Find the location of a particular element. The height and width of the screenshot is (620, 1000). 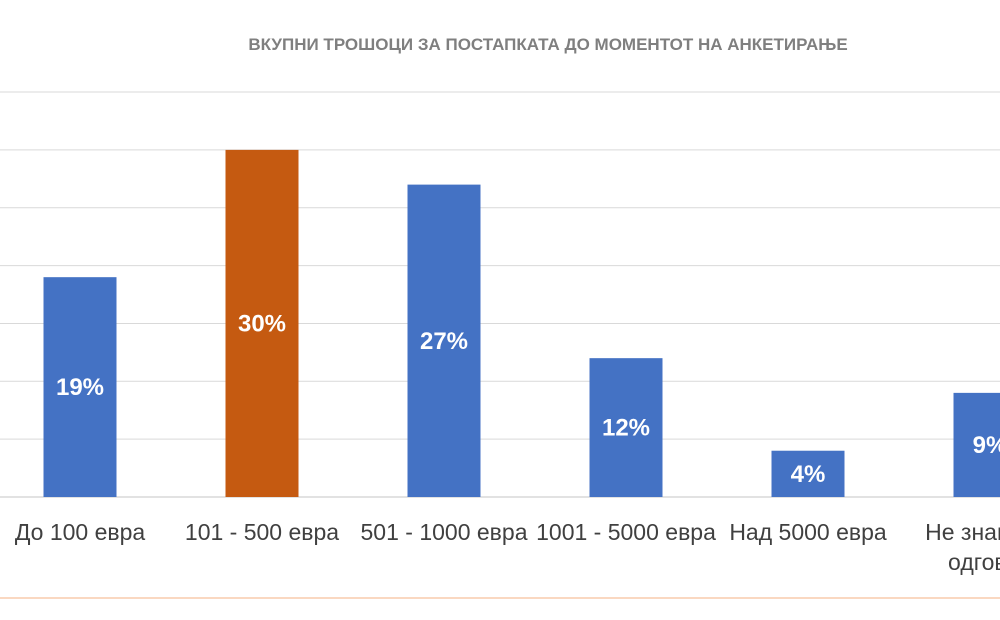

category-label: 1001 - 5000 евра is located at coordinates (626, 532).